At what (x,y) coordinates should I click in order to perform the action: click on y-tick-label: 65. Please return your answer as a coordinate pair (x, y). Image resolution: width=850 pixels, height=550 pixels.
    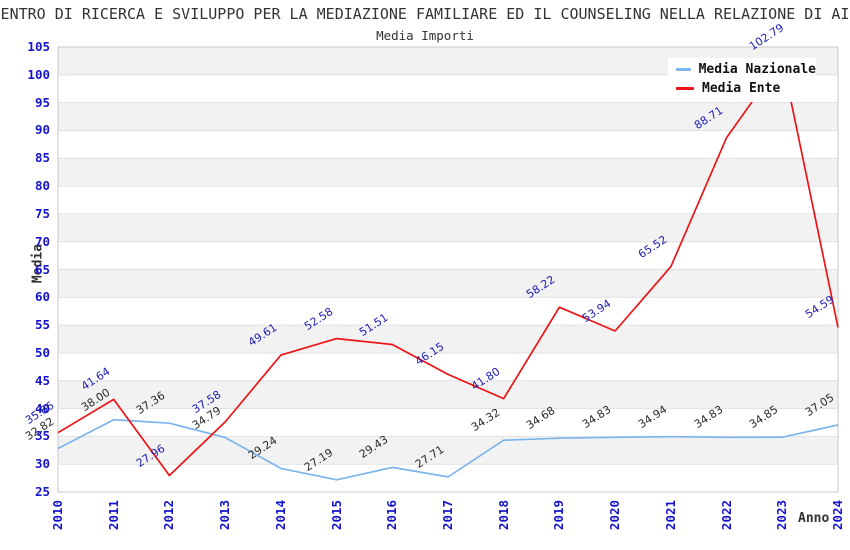
    Looking at the image, I should click on (42, 269).